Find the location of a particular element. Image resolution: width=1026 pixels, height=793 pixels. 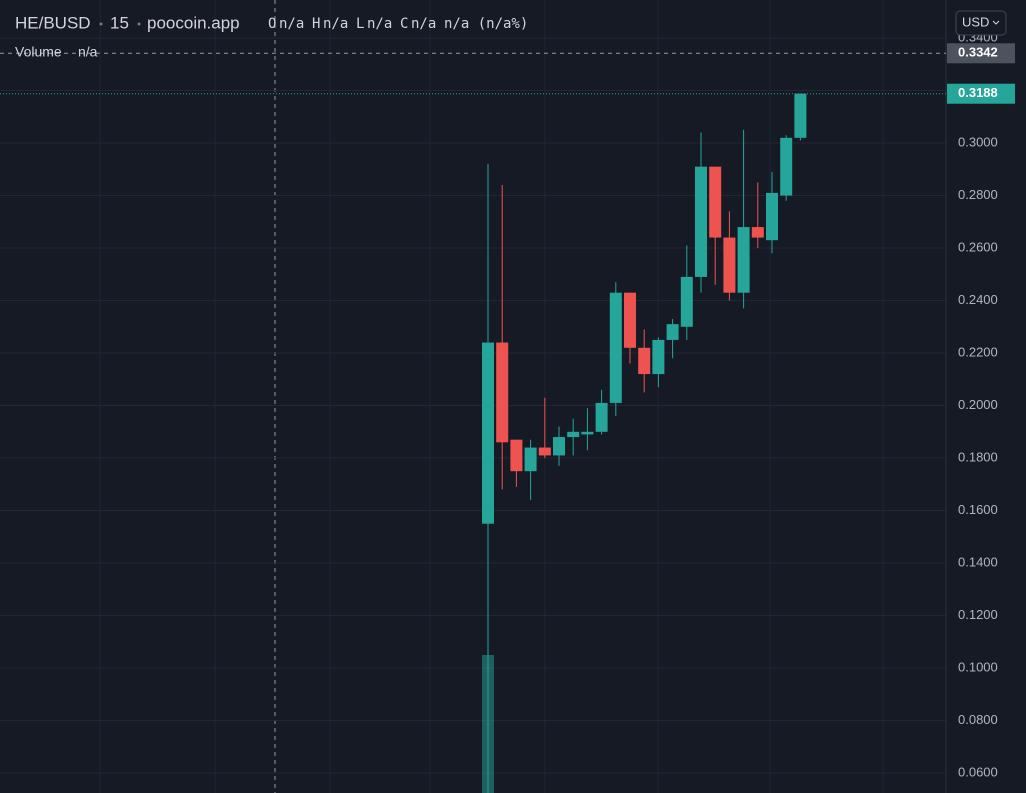

ohlc-label: L is located at coordinates (360, 24).